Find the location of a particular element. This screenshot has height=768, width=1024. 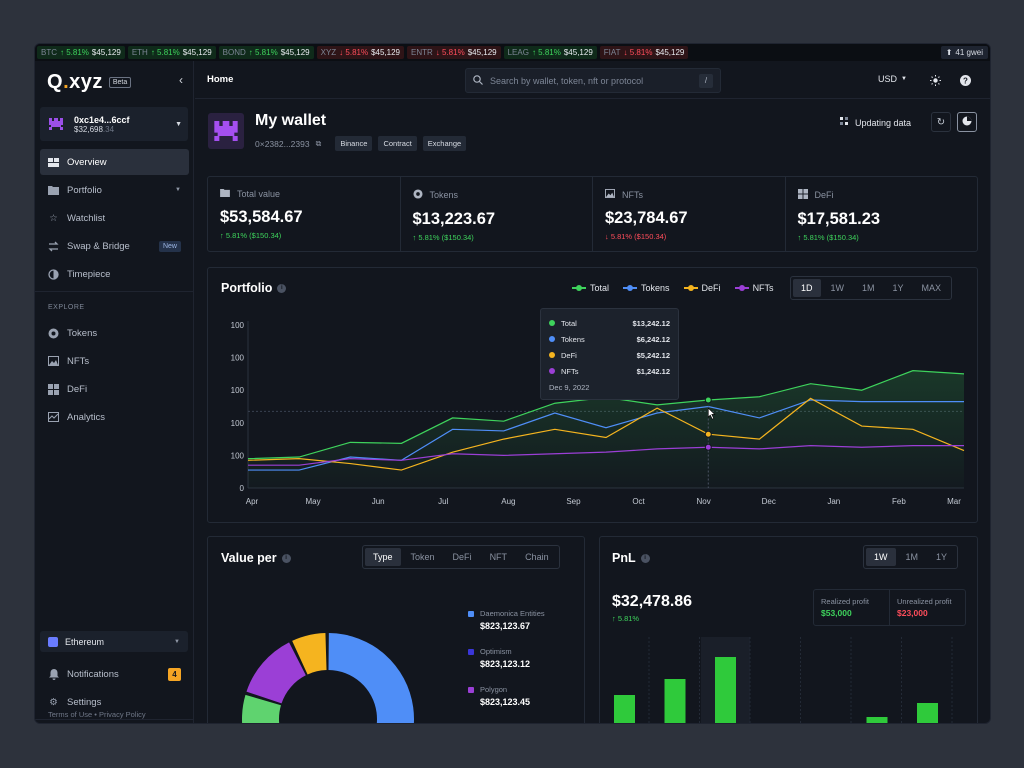

tab-defi: DeFi is located at coordinates (462, 557).